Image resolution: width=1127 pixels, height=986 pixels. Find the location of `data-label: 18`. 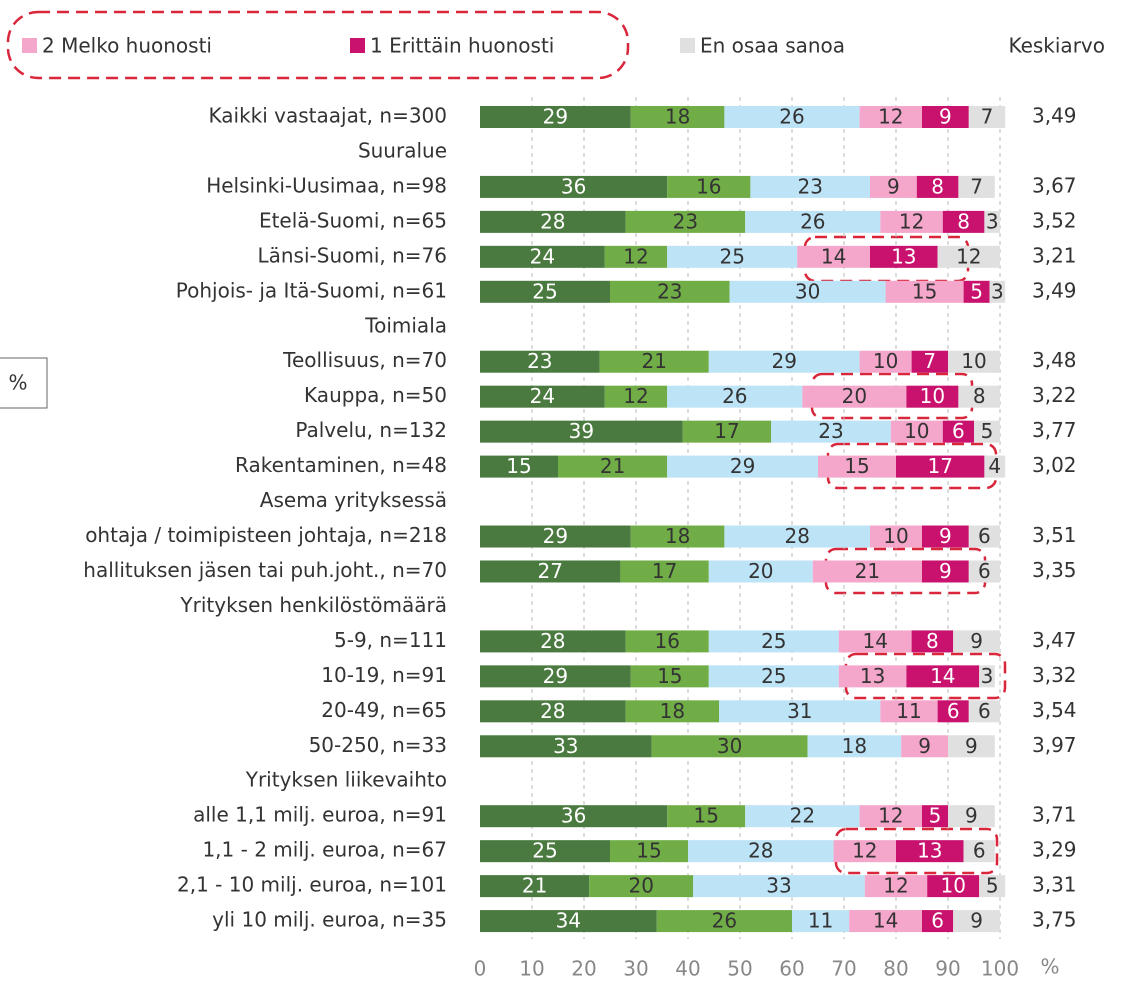

data-label: 18 is located at coordinates (672, 711).